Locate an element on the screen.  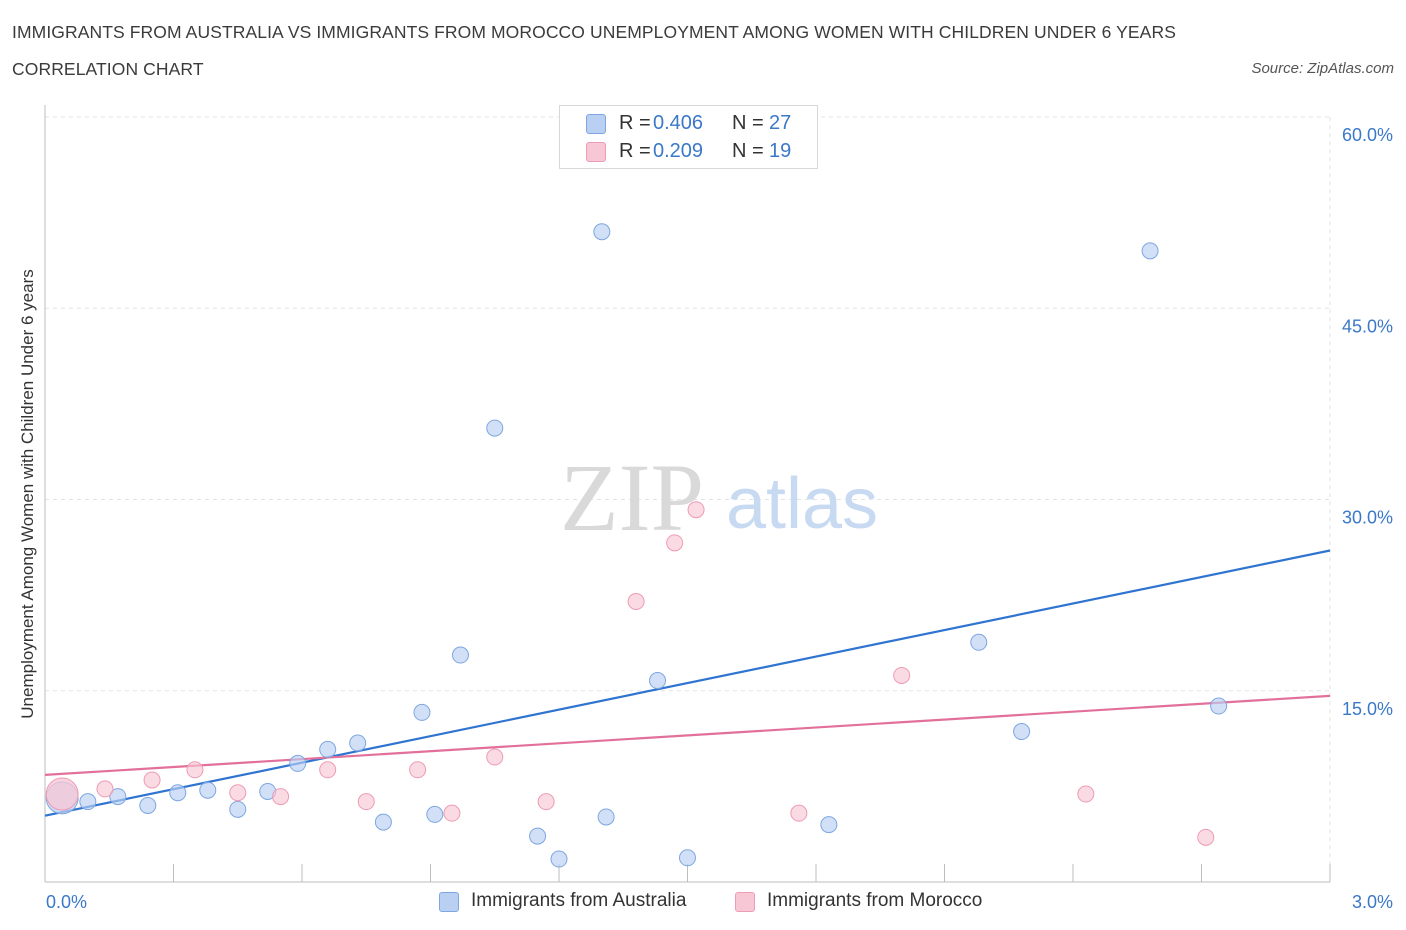
bottom-legend-label-australia: Immigrants from Australia is located at coordinates (579, 900).